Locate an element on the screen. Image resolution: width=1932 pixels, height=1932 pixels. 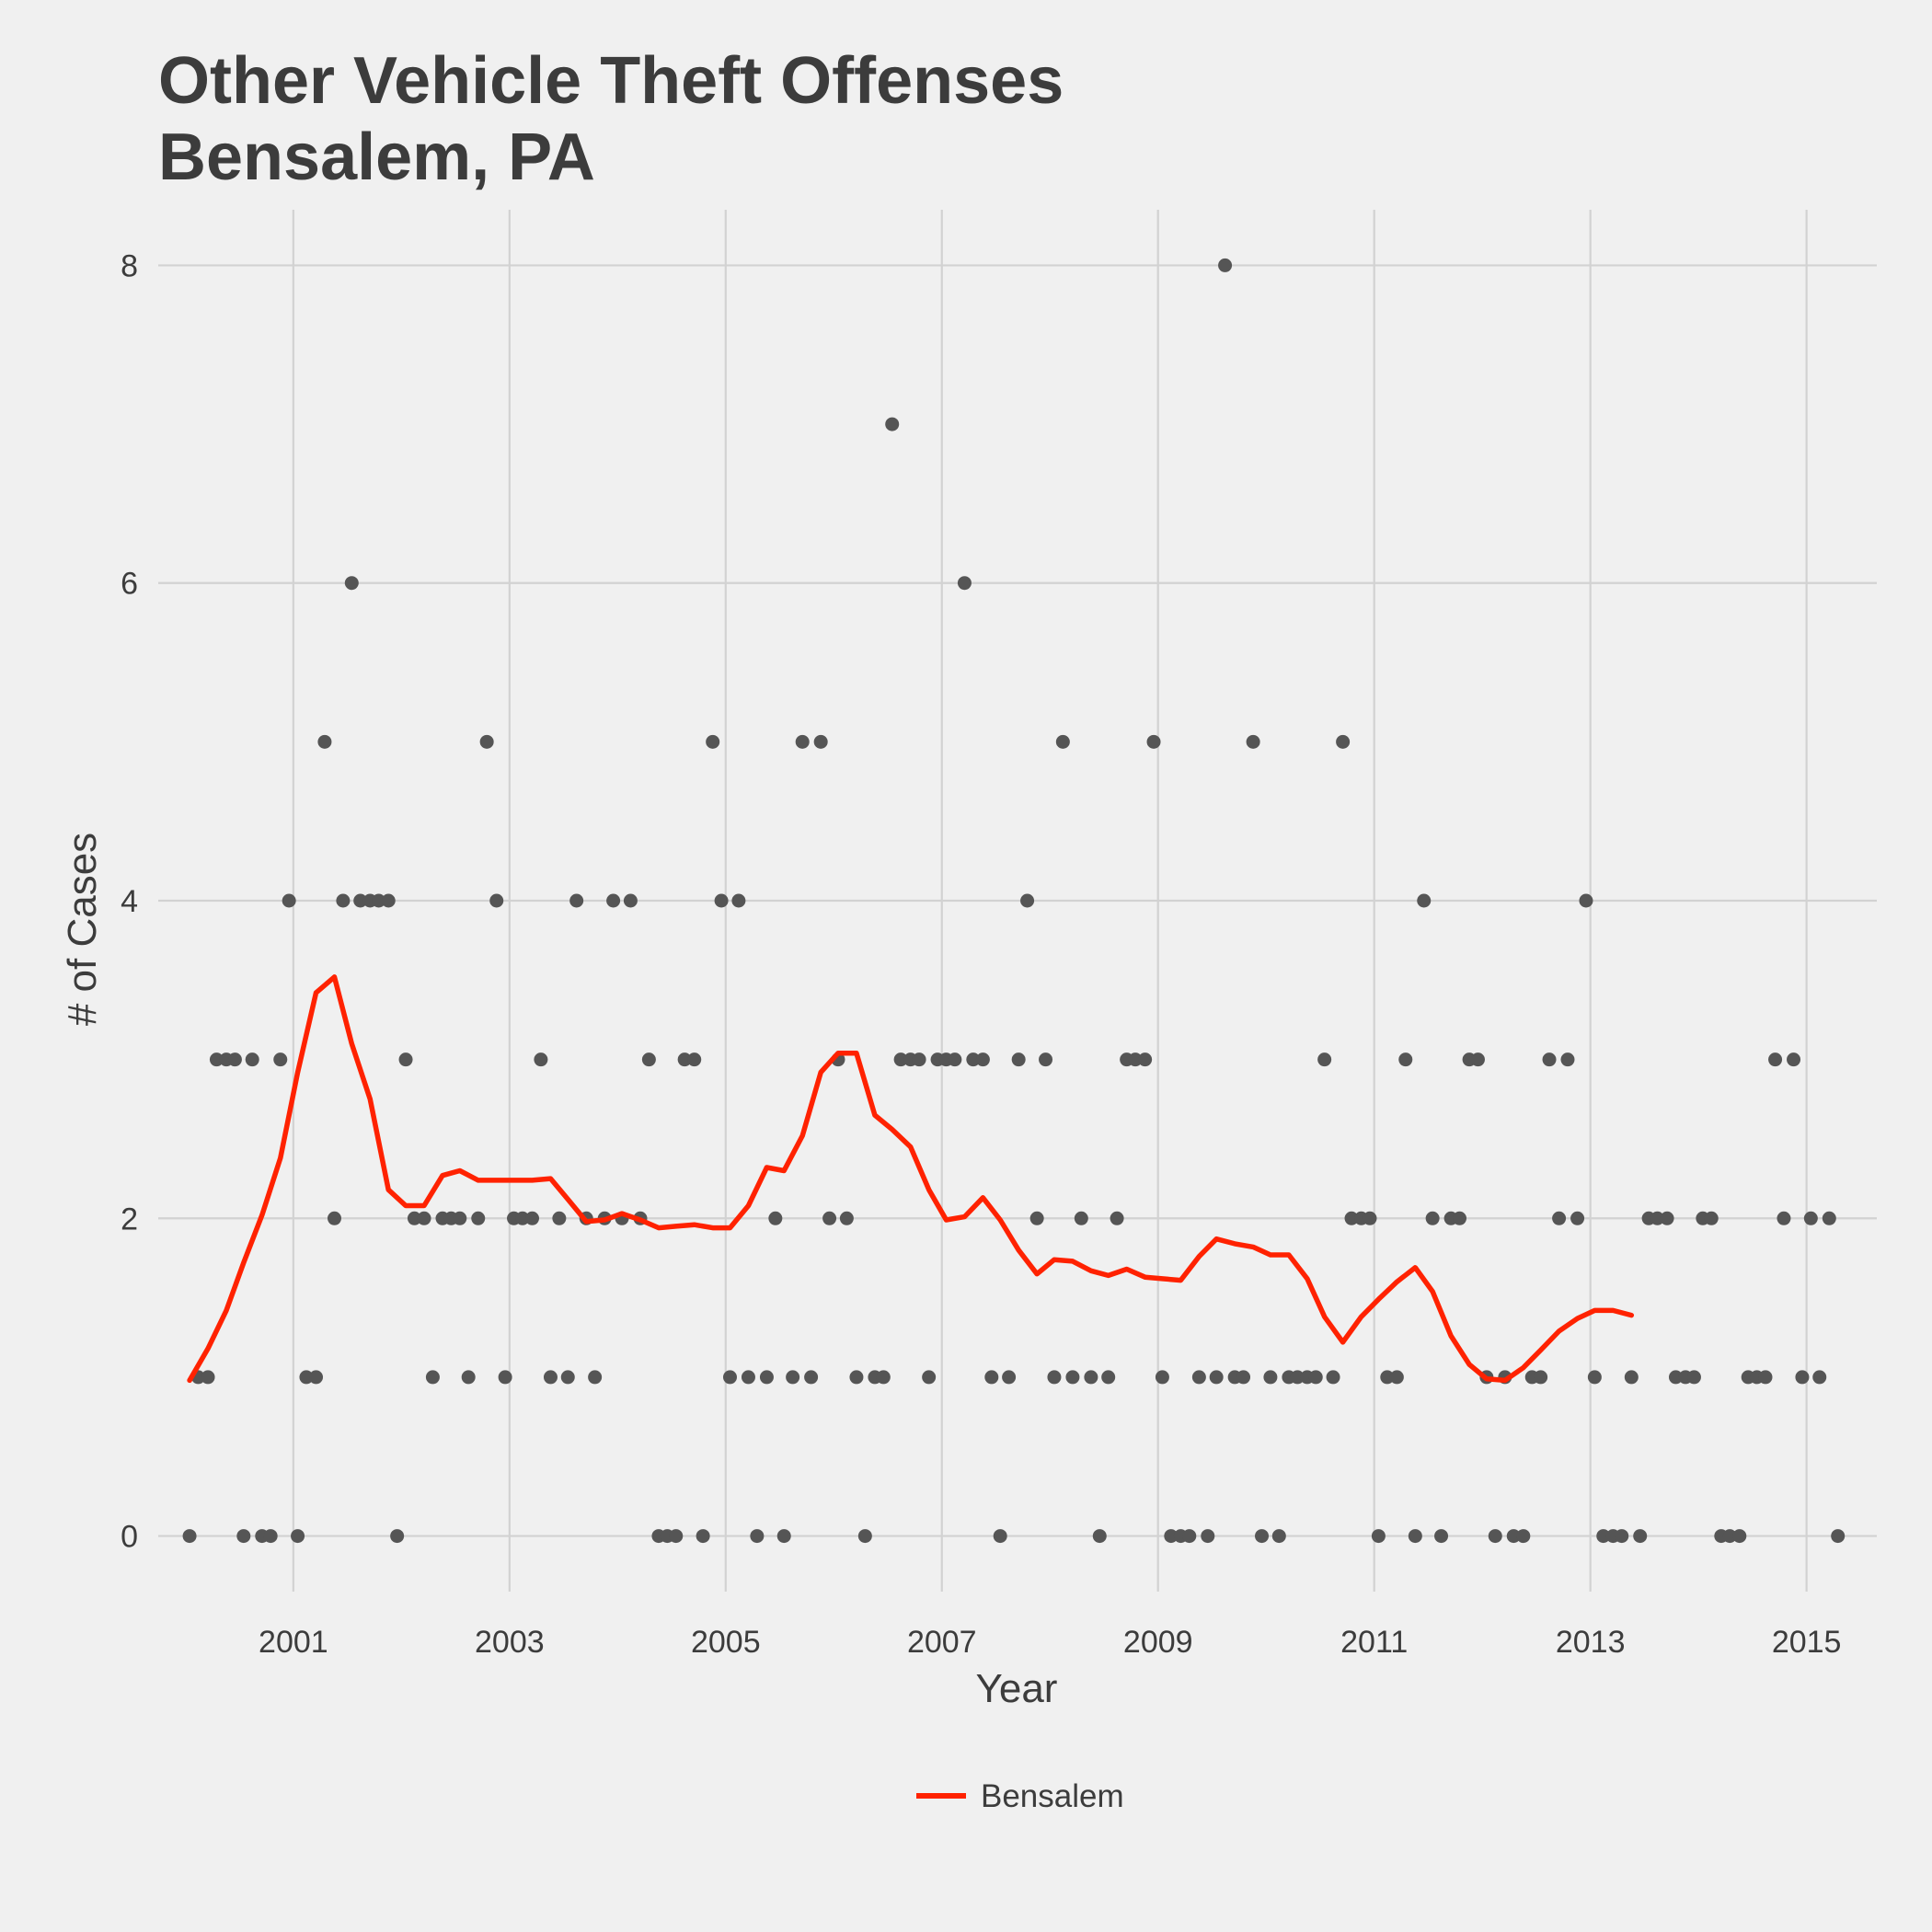
x-tick-label: 2009 is located at coordinates (1158, 1642).